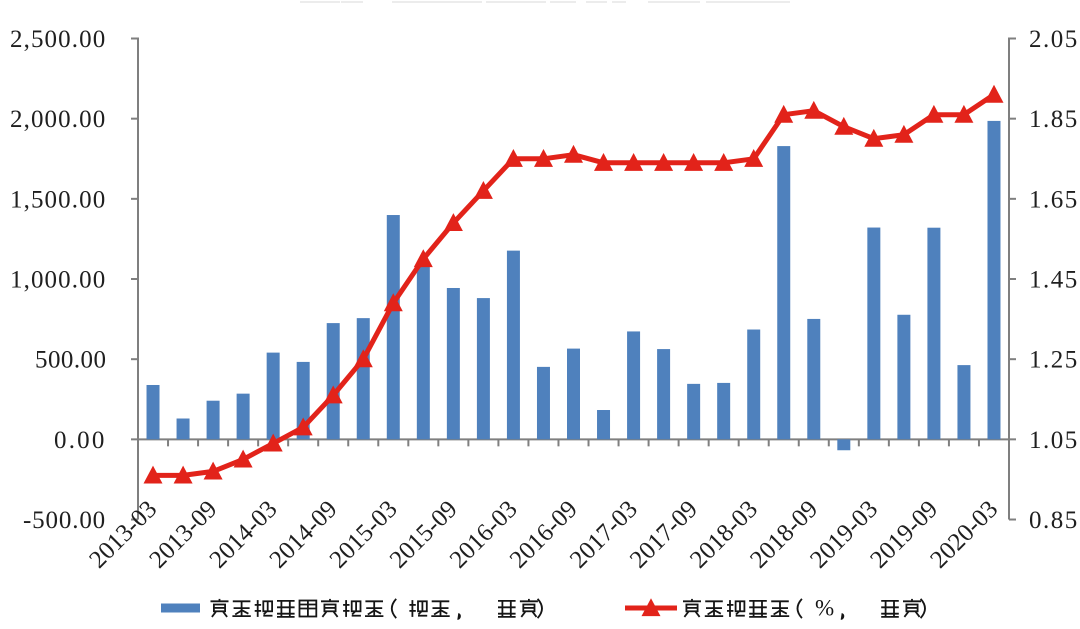 The image size is (1080, 629). Describe the element at coordinates (1054, 520) in the screenshot. I see `svg-text: 0.85` at that location.